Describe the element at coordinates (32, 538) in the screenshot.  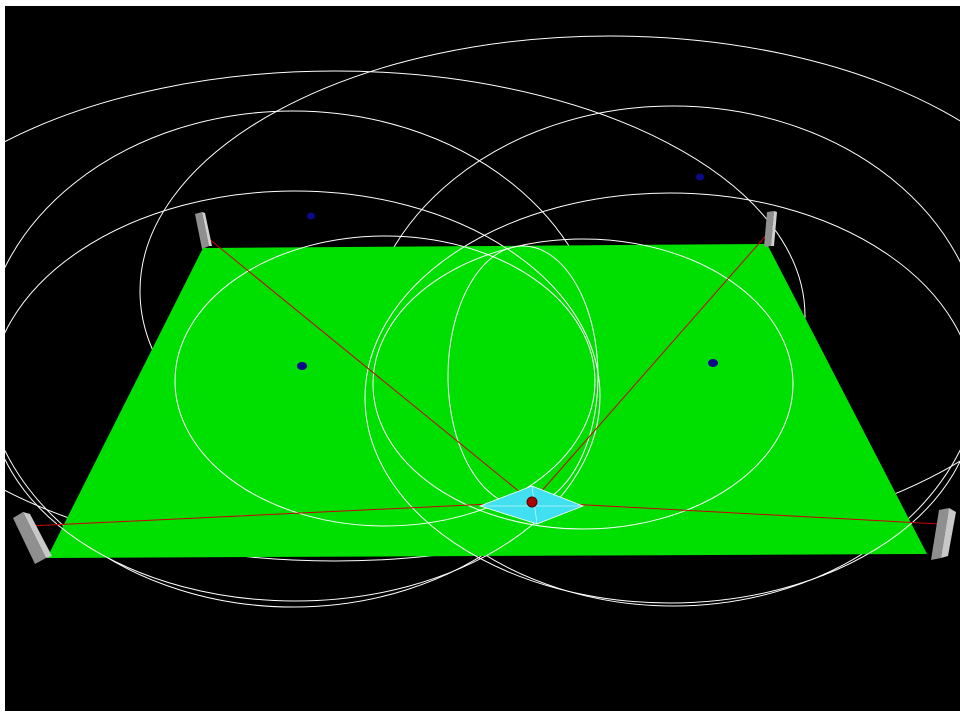
I see `anchor-bottom-left` at that location.